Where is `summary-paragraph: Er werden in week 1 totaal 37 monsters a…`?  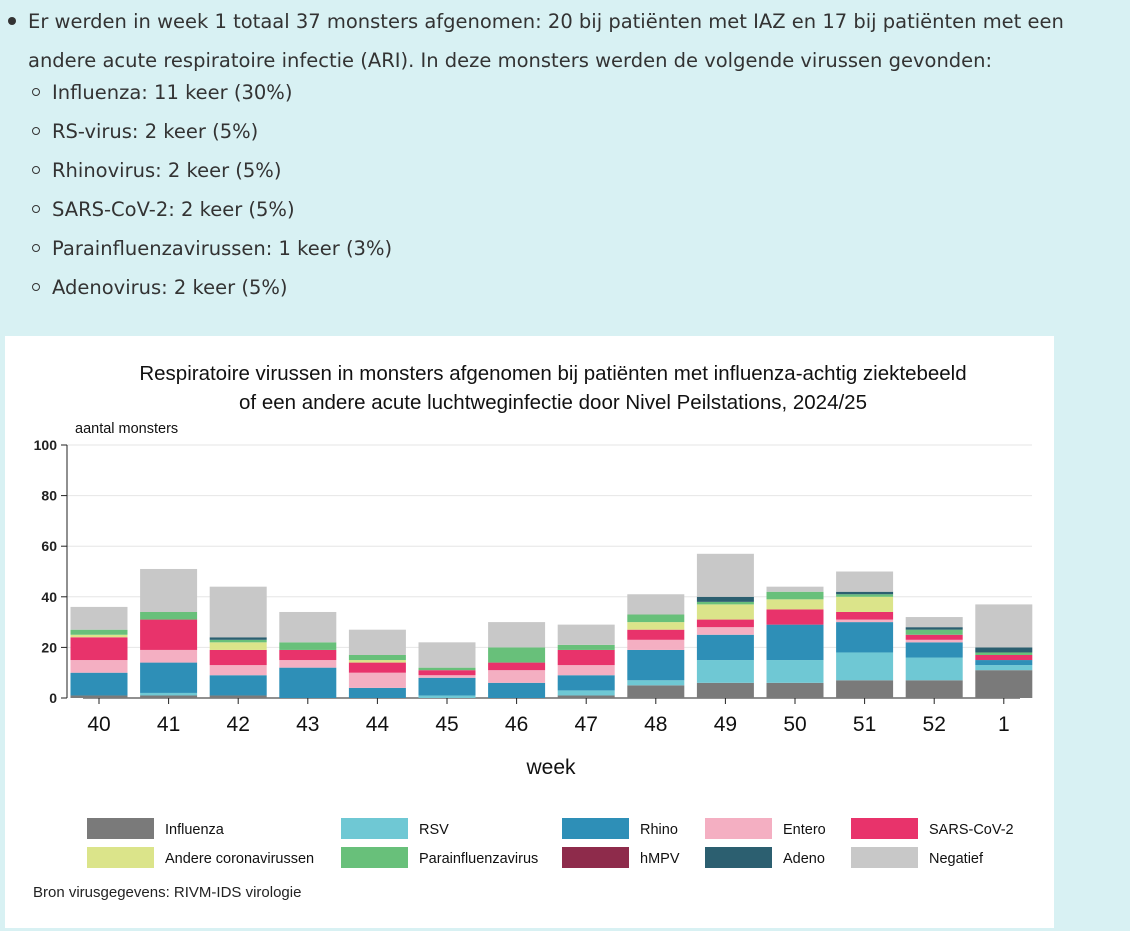 summary-paragraph: Er werden in week 1 totaal 37 monsters a… is located at coordinates (546, 41).